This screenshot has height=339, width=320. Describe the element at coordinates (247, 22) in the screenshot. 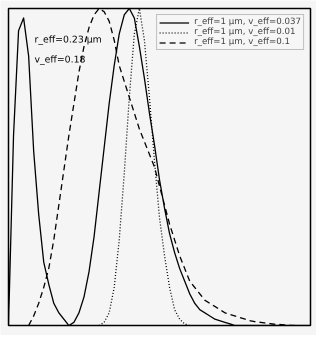

I see `legend-label: r_eff=1 μm, v_eff=0.037` at that location.